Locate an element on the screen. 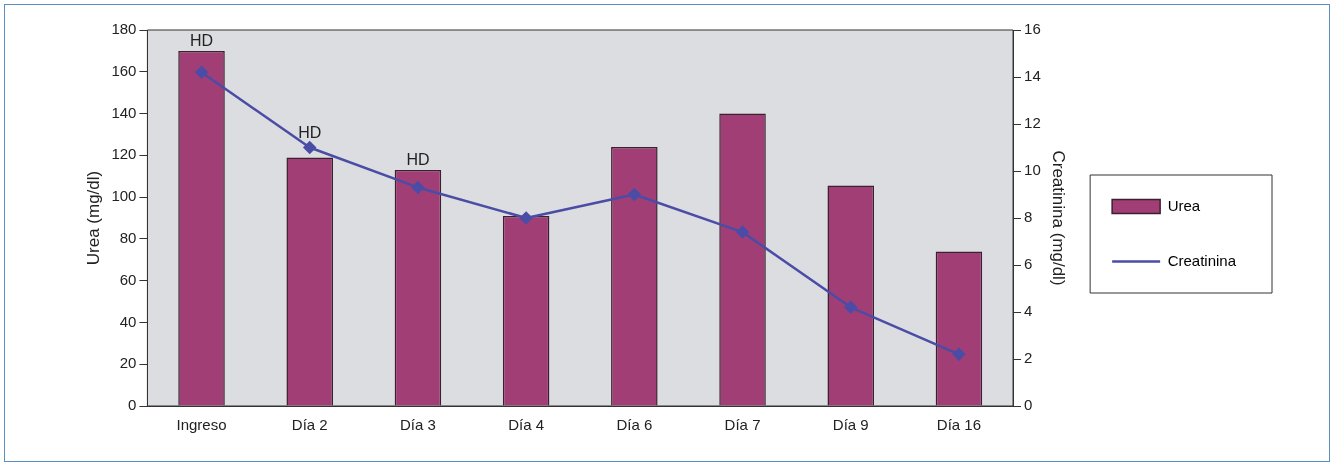 The width and height of the screenshot is (1336, 468). y2-tick-label: 12 is located at coordinates (1032, 123).